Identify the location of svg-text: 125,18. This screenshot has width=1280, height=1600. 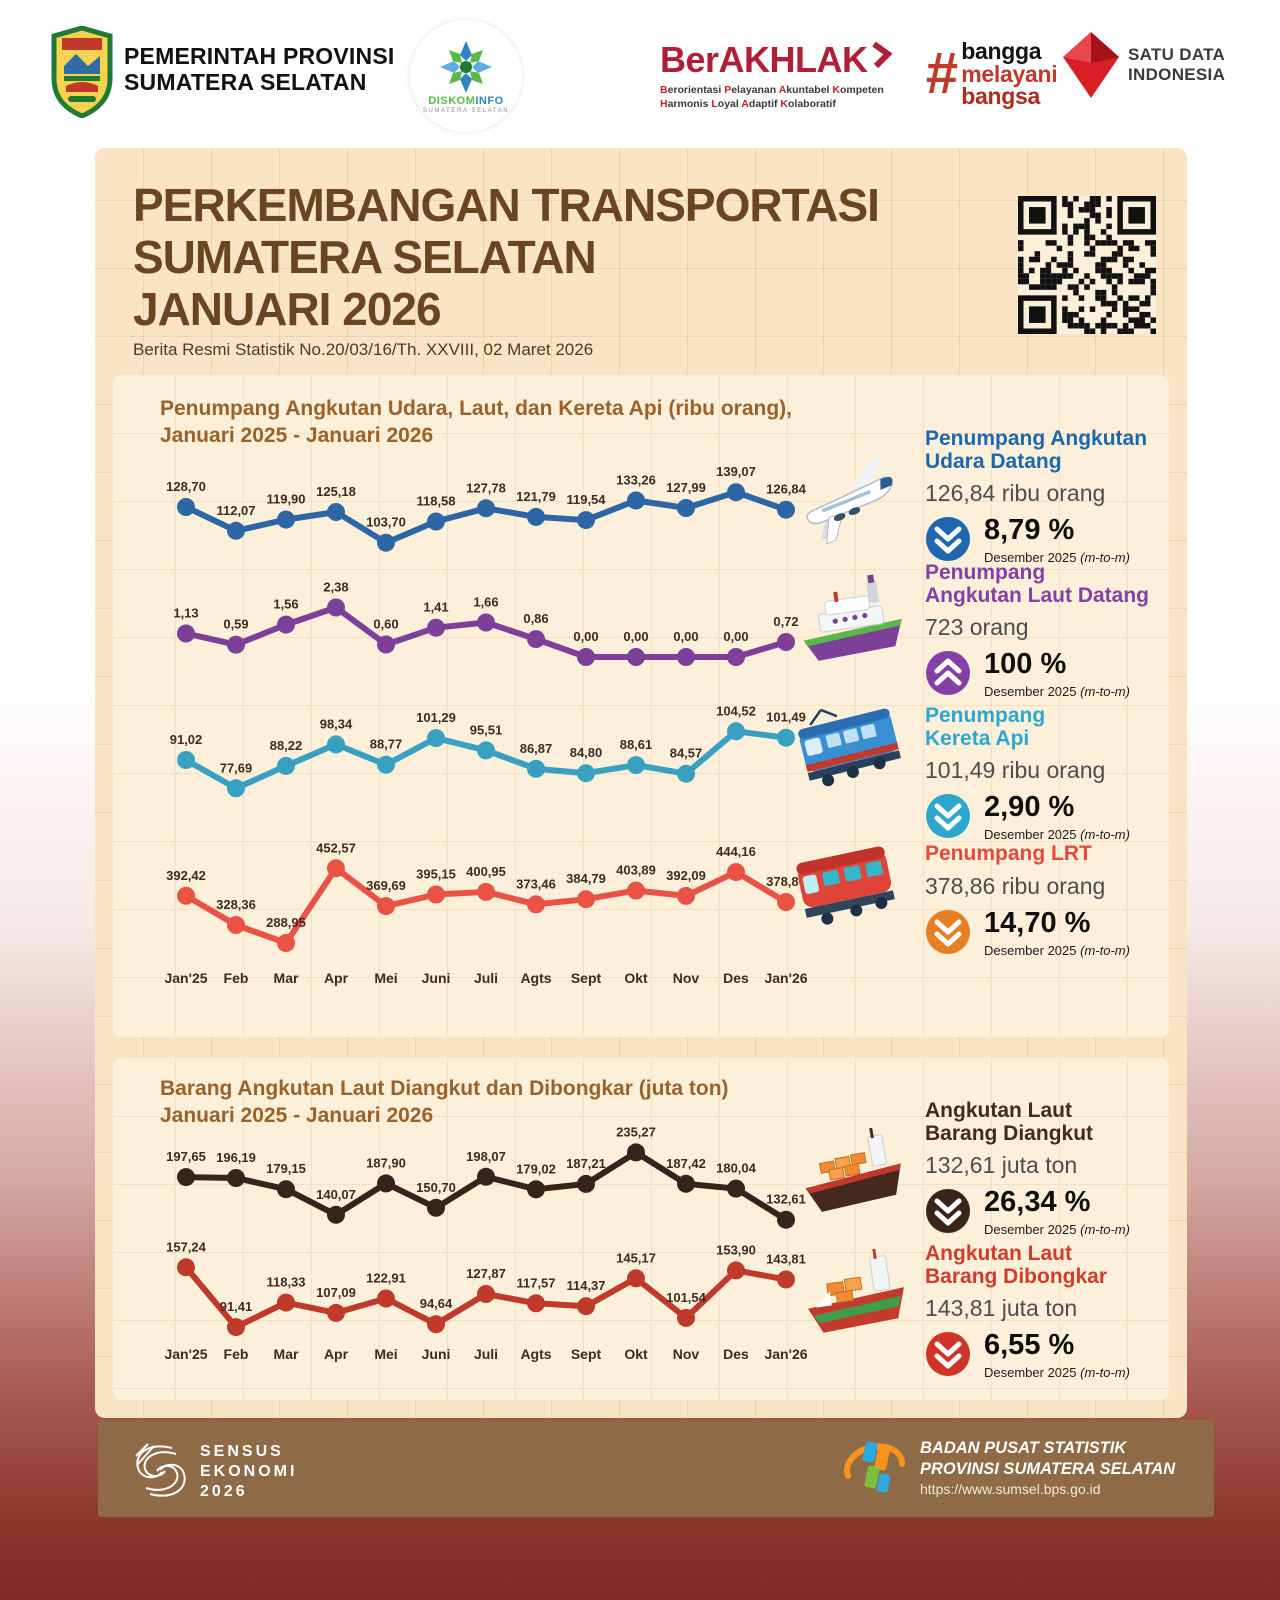
(336, 491).